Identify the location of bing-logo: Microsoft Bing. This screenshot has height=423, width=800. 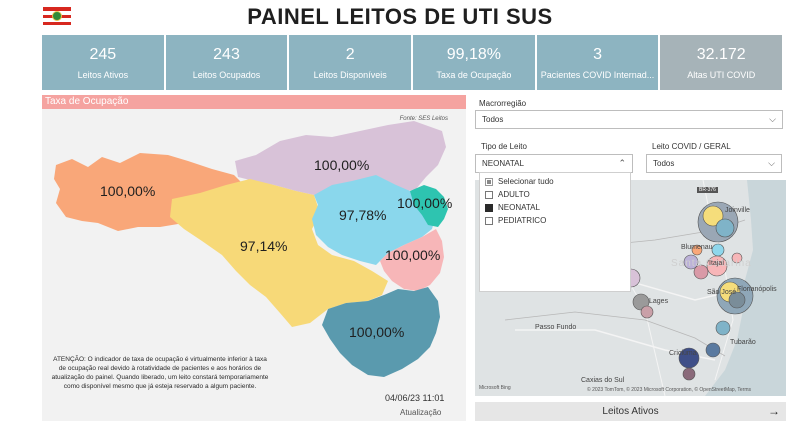
(495, 388).